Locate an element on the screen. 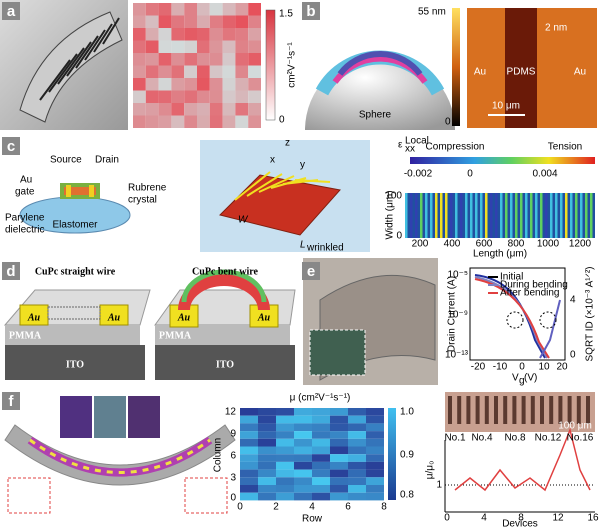  plot-area is located at coordinates (517, 314).